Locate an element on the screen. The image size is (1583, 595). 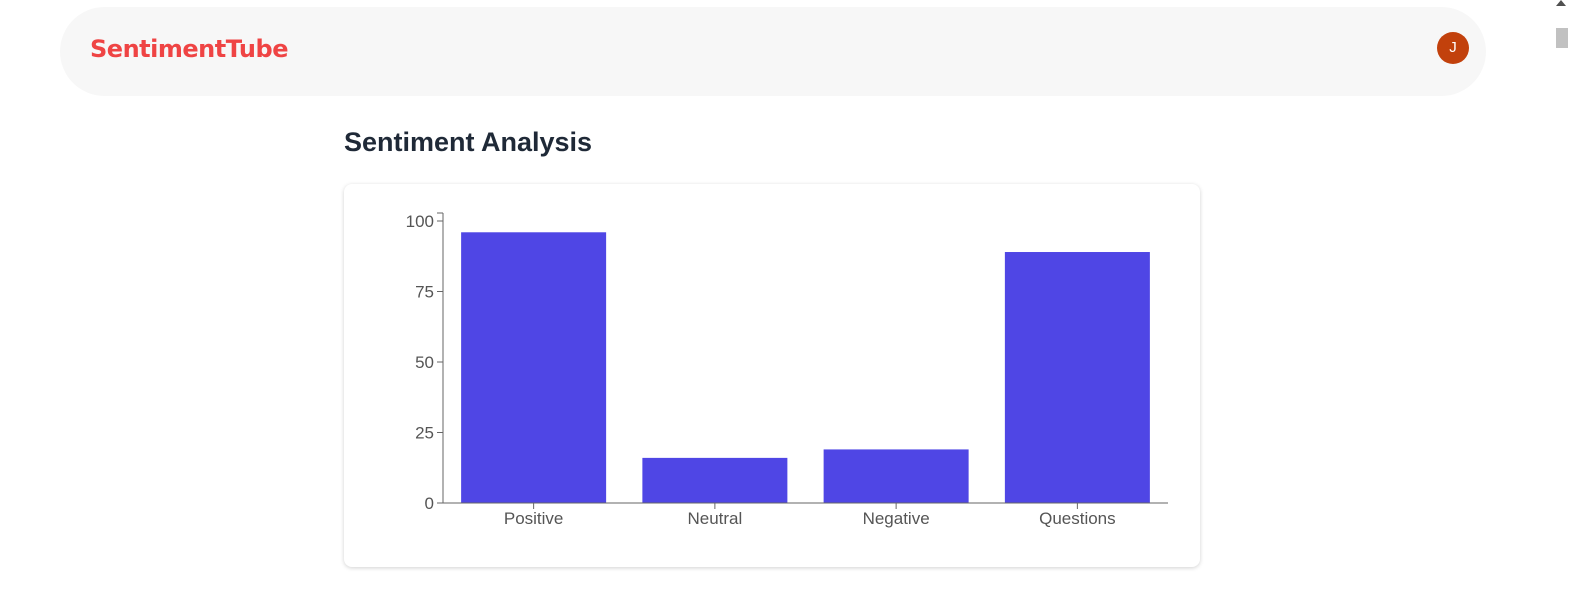
page-title: Sentiment Analysis is located at coordinates (468, 142).